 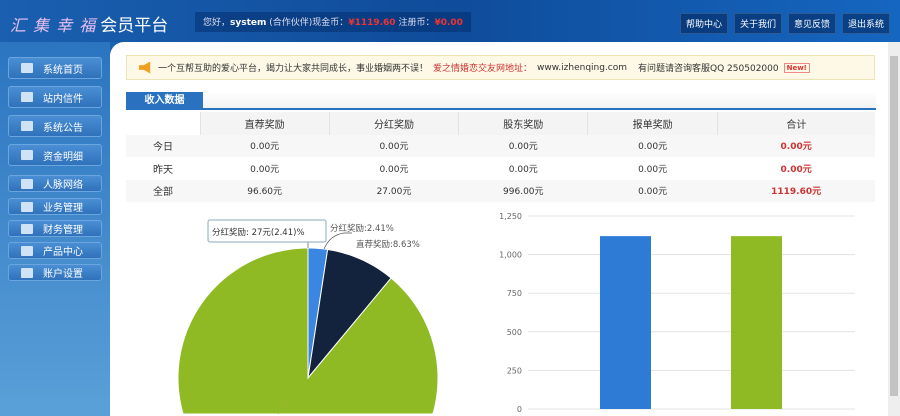 I want to click on tooltip-text: 分红奖励: 27元(2.41)%, so click(x=258, y=232).